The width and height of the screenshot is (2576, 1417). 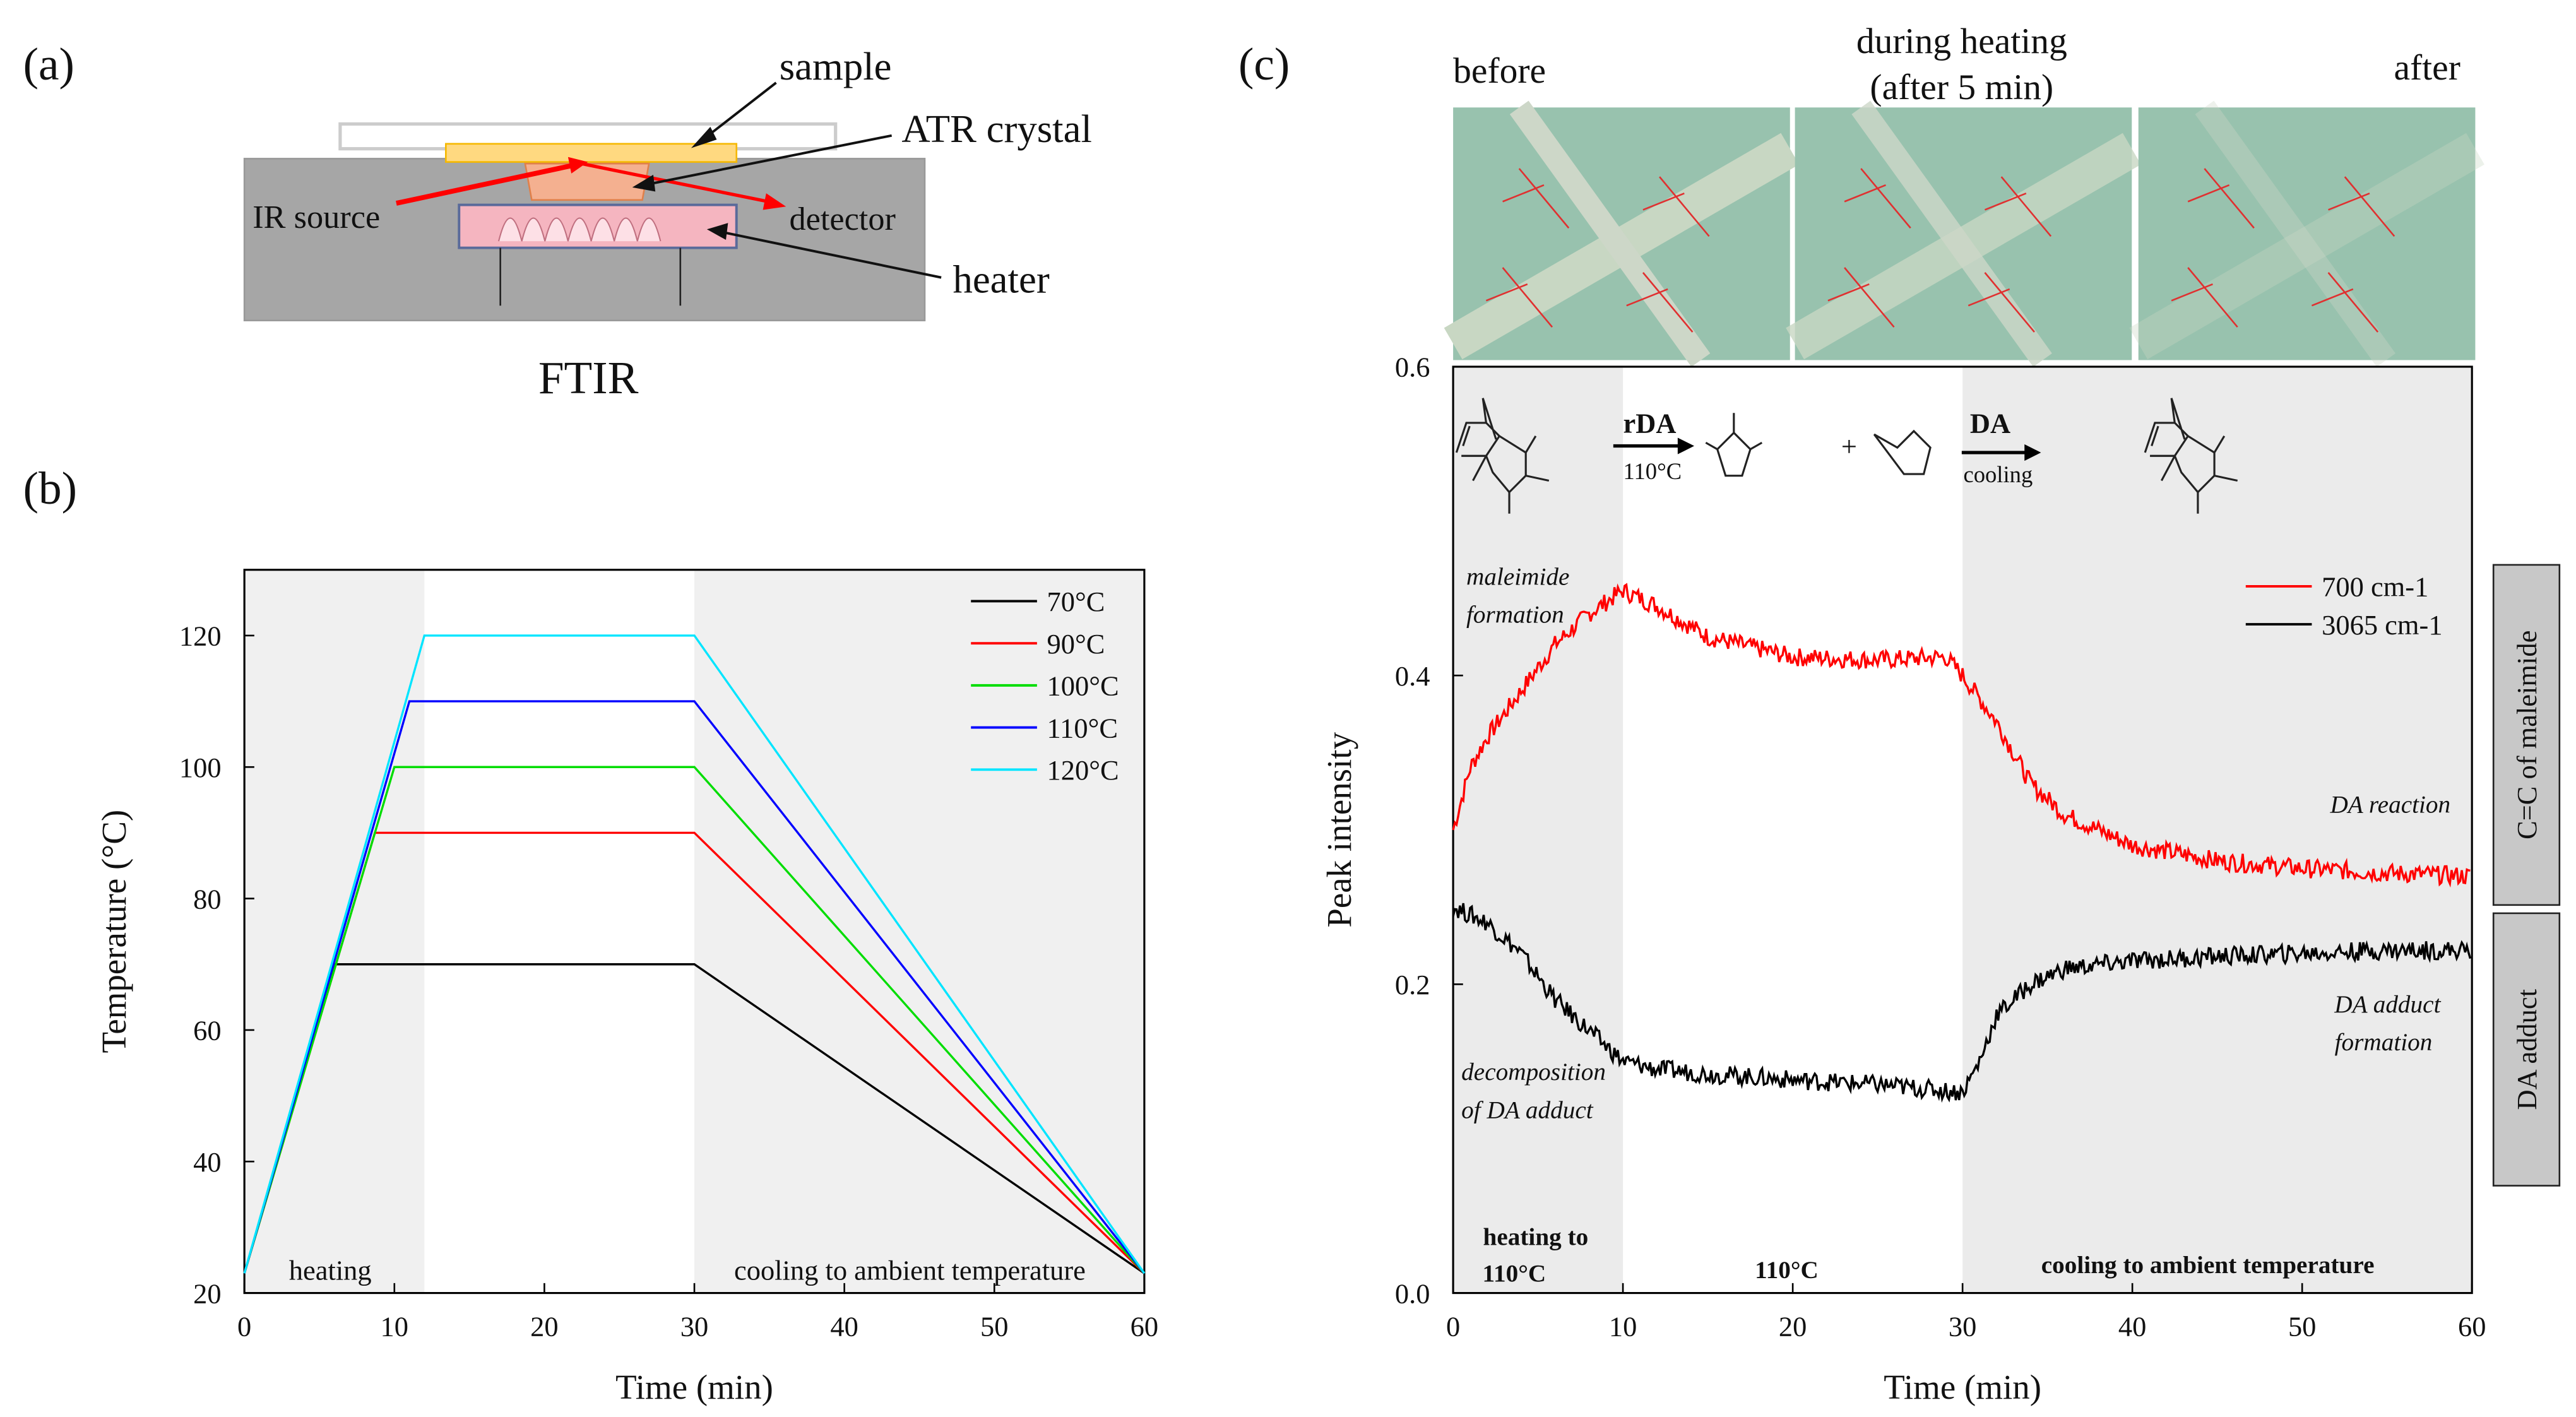 I want to click on ir-beam-out, so click(x=679, y=183).